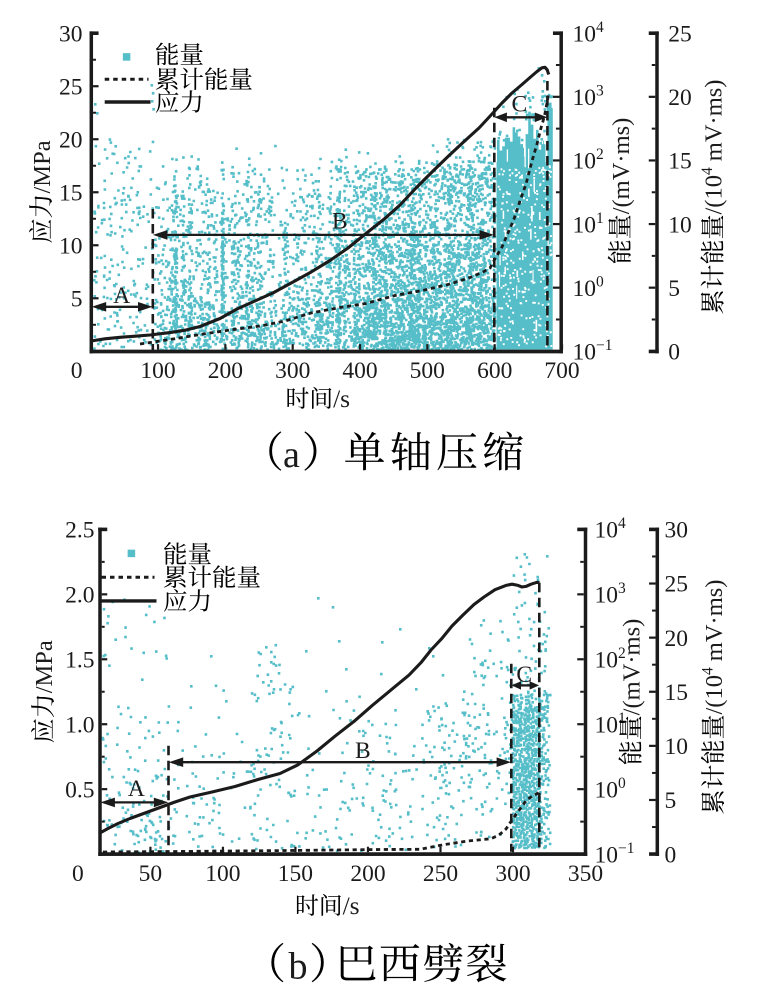  What do you see at coordinates (427, 371) in the screenshot?
I see `svg-text: 500` at bounding box center [427, 371].